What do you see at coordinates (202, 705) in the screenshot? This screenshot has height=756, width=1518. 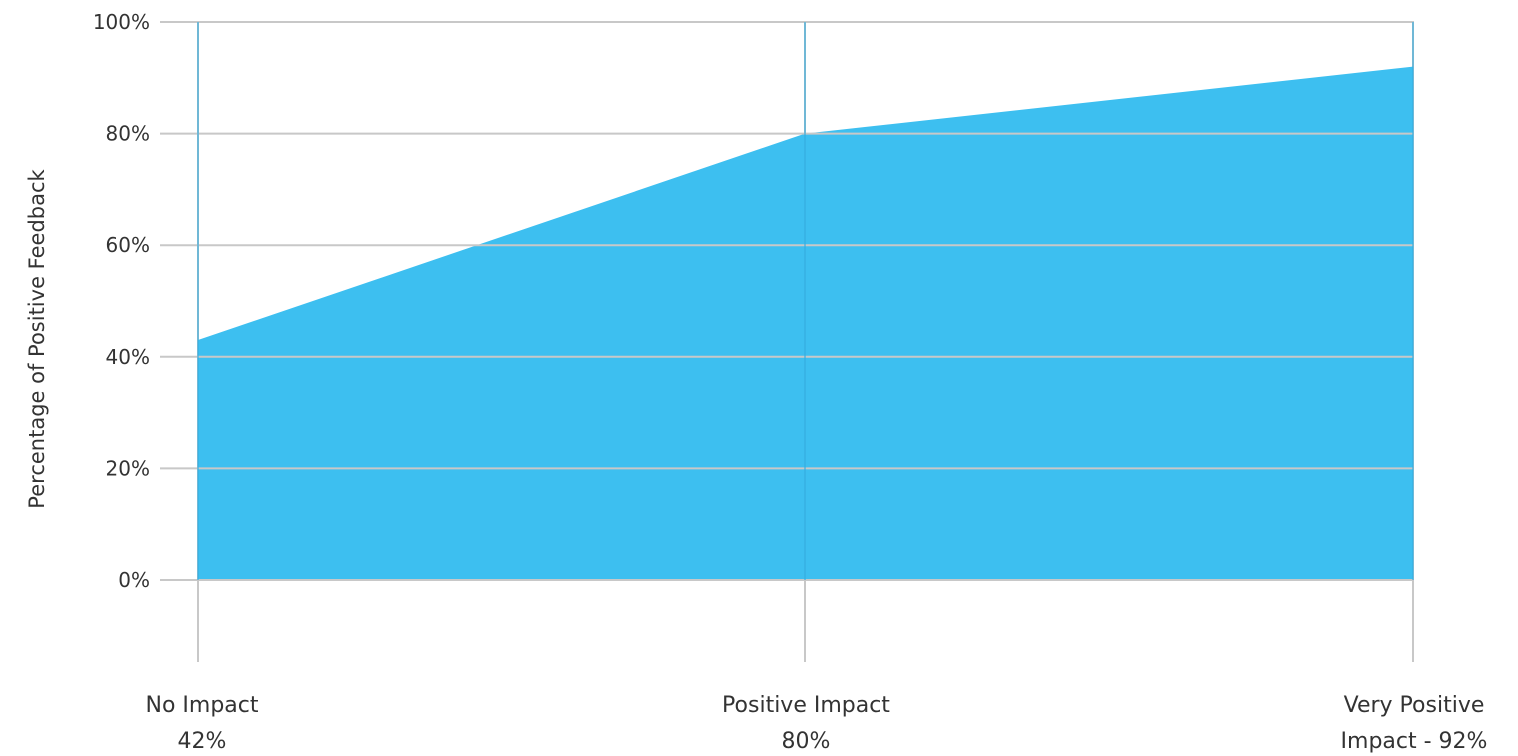 I see `x-category-label: No Impact` at bounding box center [202, 705].